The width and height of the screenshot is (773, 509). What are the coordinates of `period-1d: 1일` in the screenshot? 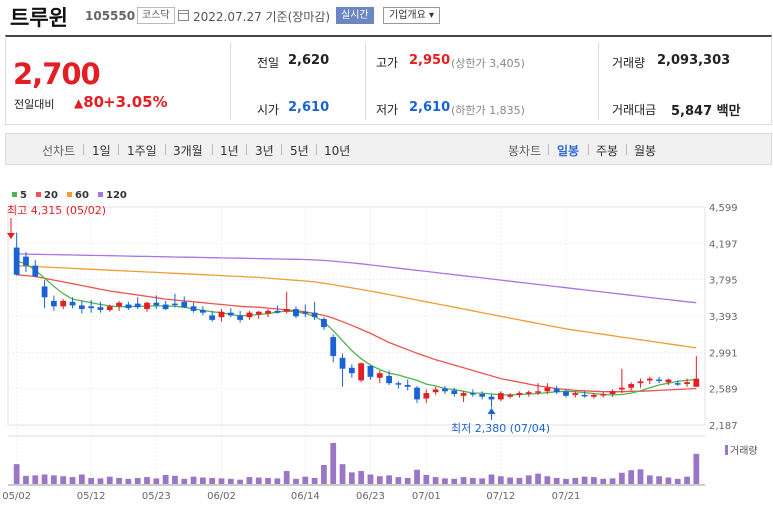 It's located at (101, 151).